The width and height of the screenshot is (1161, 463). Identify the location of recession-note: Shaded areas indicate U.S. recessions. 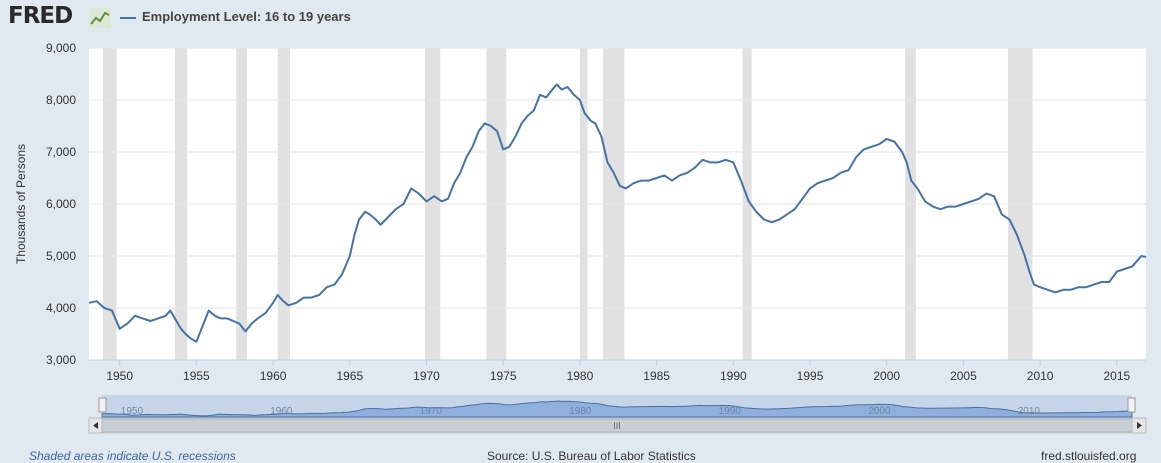
(132, 456).